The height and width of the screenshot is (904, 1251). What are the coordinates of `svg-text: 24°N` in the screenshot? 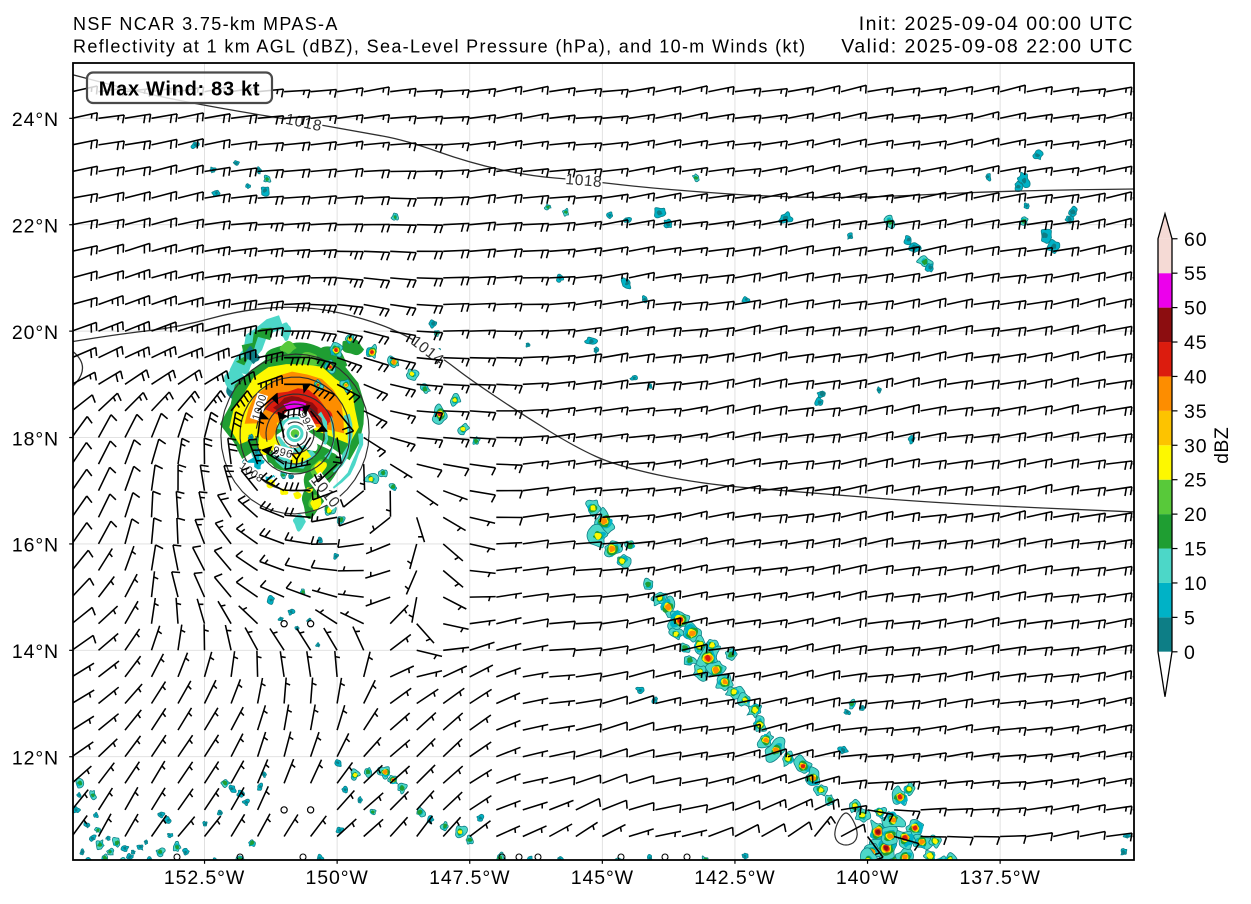 It's located at (35, 120).